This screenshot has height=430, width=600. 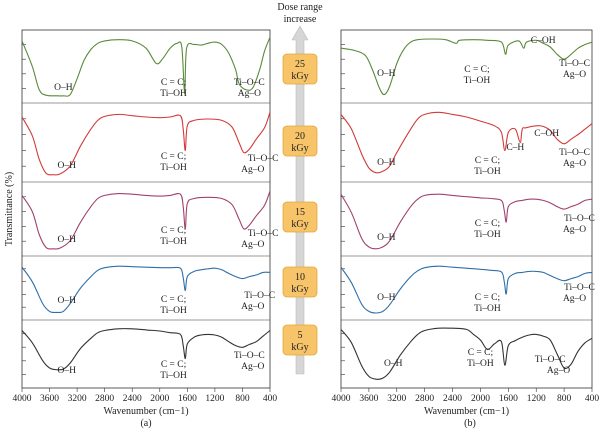 I want to click on dose-subtitle: increase, so click(x=300, y=19).